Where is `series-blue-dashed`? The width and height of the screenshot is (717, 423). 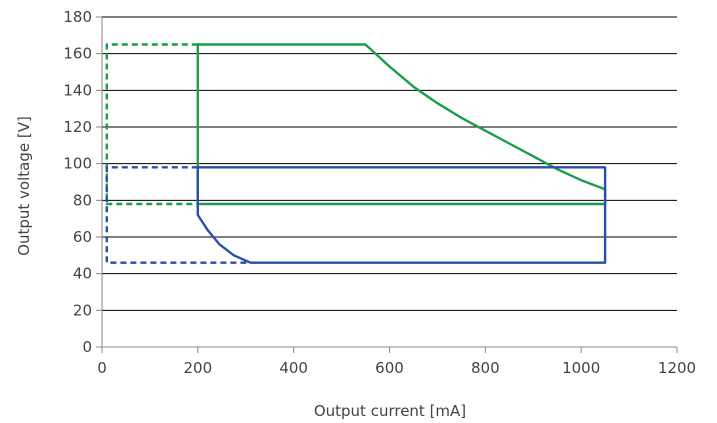 series-blue-dashed is located at coordinates (178, 215).